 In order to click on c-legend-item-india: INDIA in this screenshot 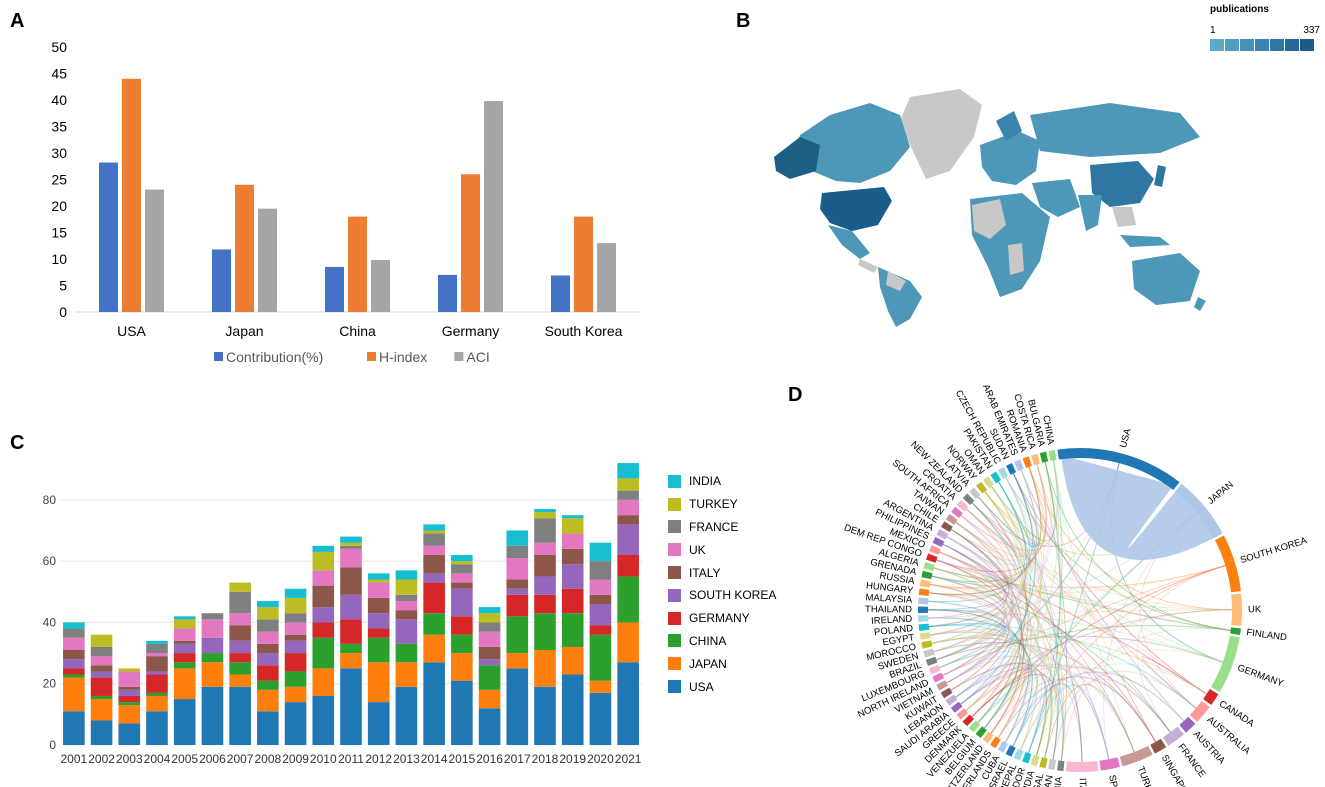, I will do `click(722, 481)`.